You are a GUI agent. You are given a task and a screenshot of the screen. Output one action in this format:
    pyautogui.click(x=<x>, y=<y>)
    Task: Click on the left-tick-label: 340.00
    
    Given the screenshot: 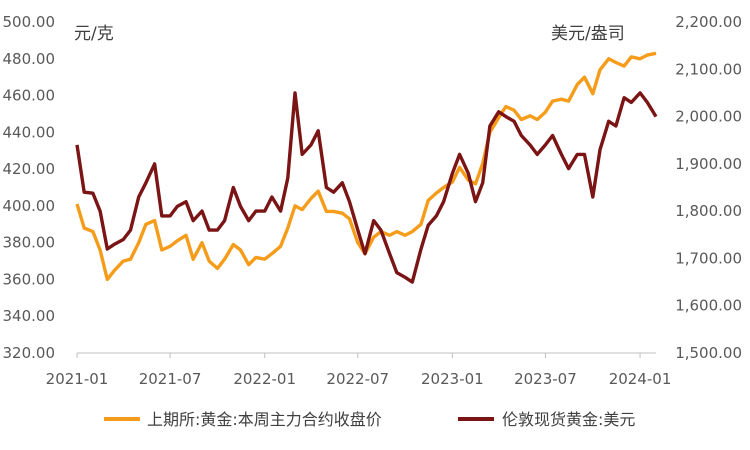 What is the action you would take?
    pyautogui.click(x=29, y=316)
    